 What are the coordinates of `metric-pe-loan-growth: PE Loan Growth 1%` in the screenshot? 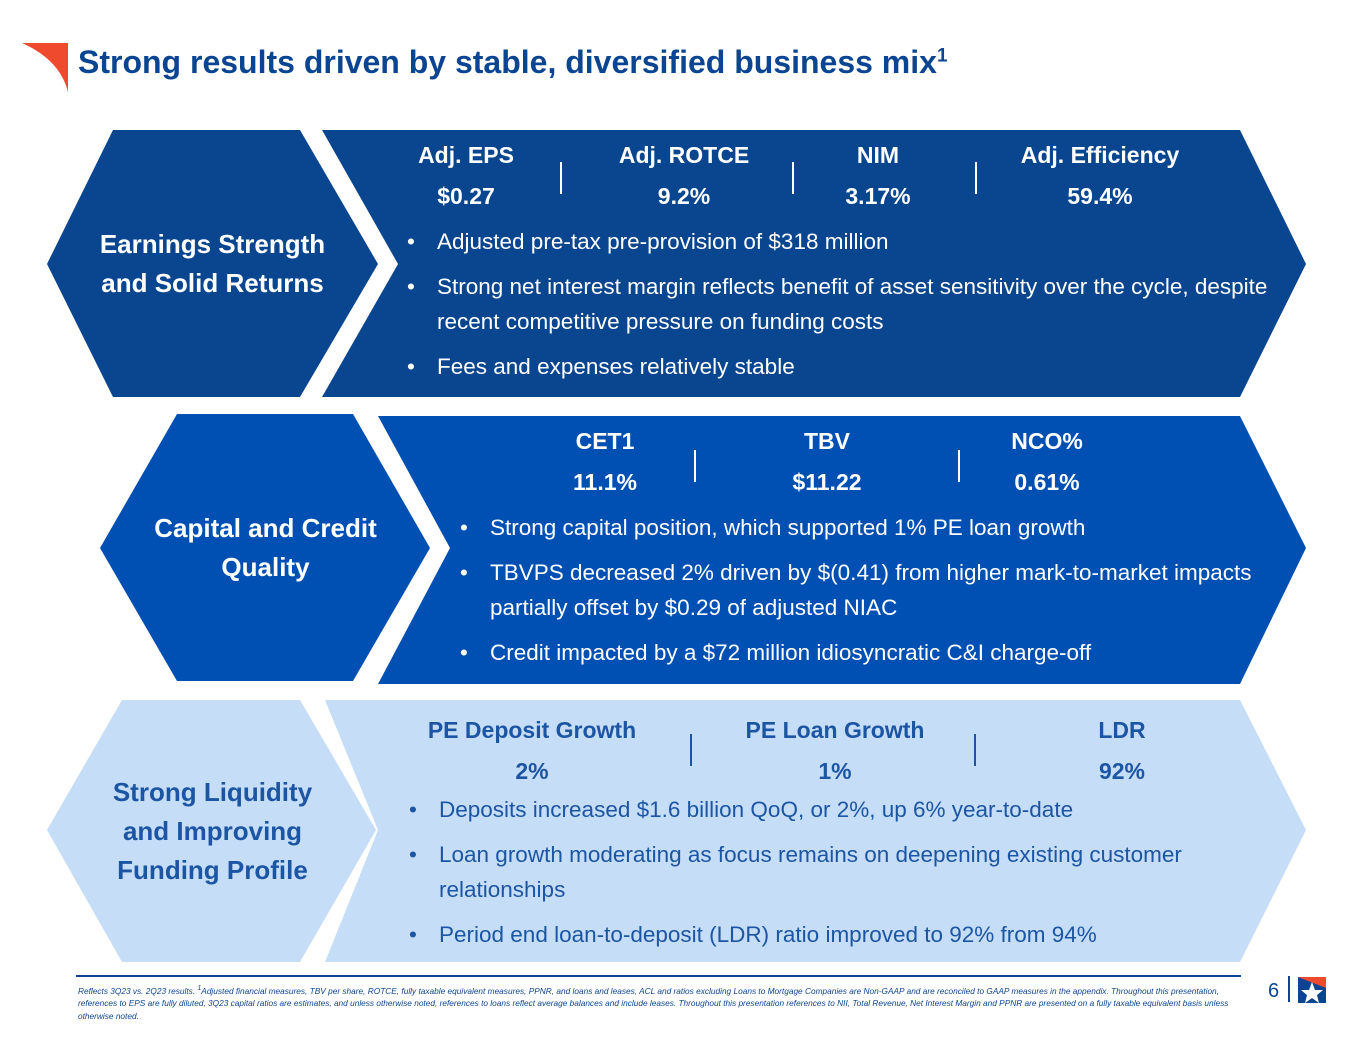 It's located at (835, 751).